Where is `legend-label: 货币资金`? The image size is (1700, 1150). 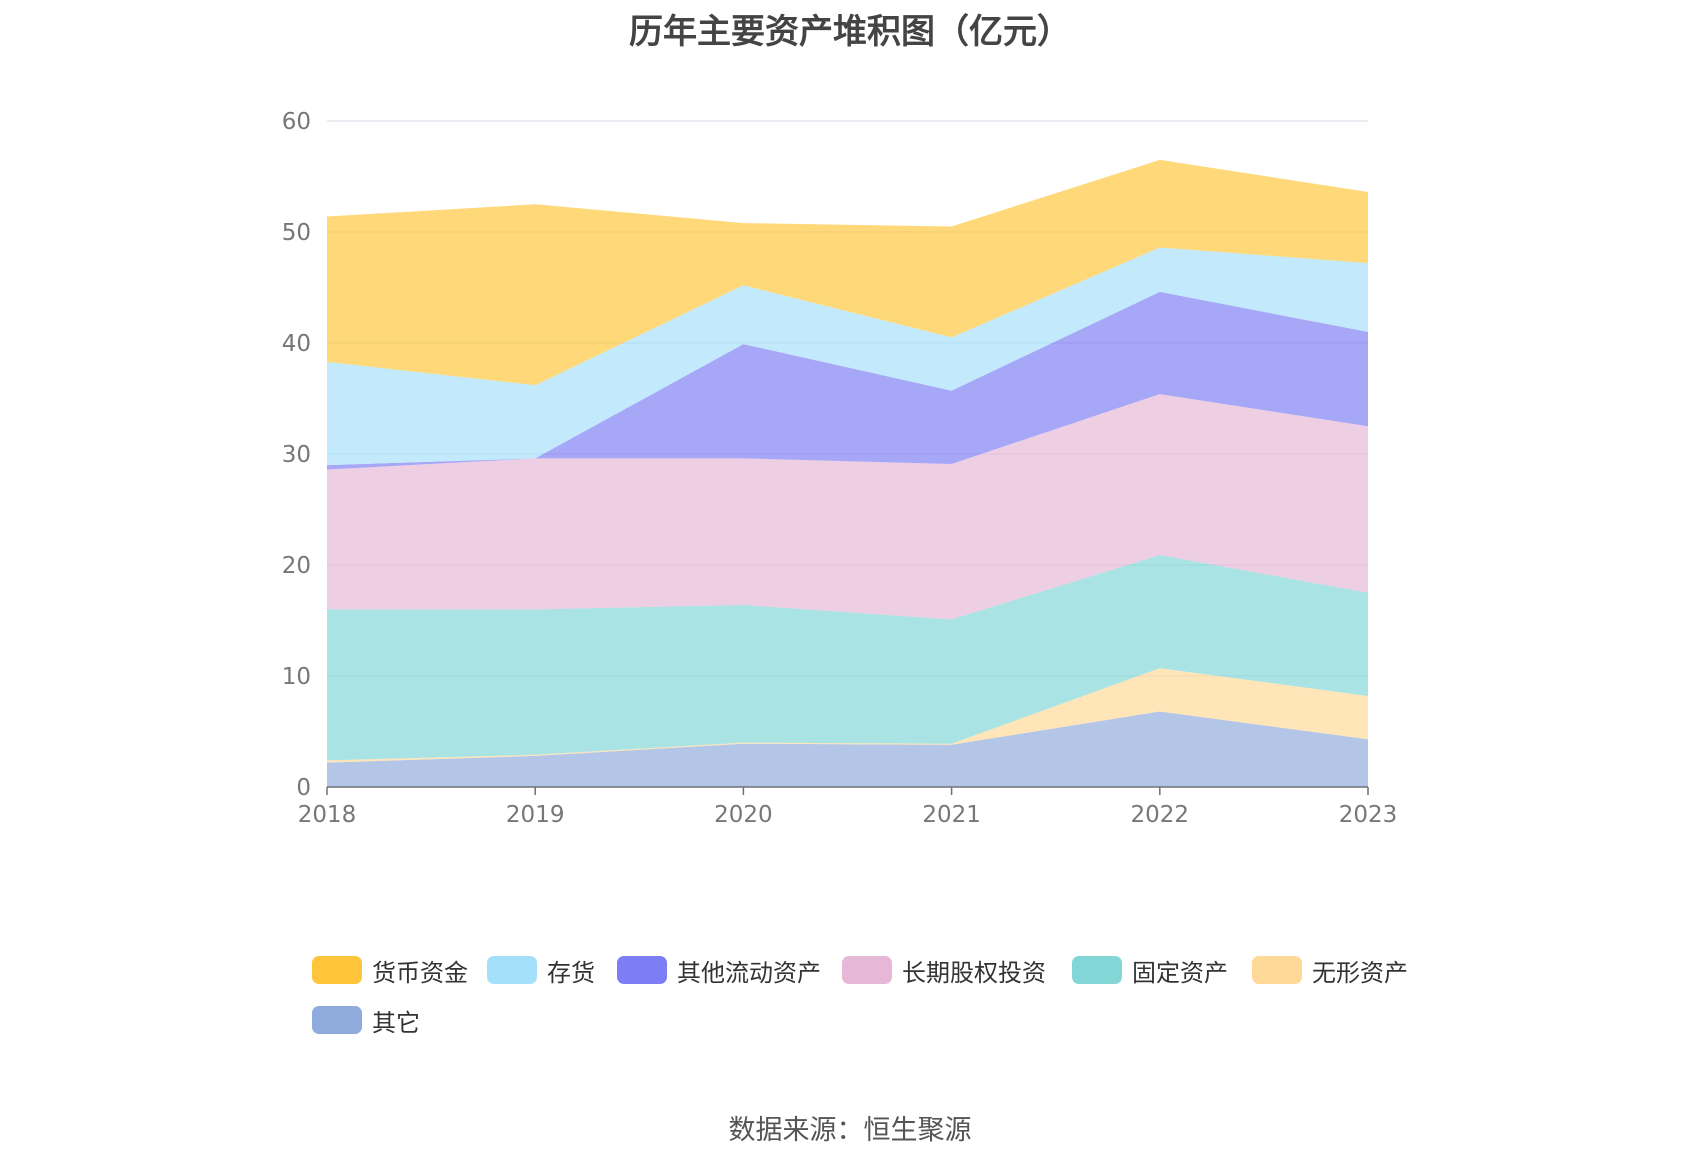 legend-label: 货币资金 is located at coordinates (420, 972).